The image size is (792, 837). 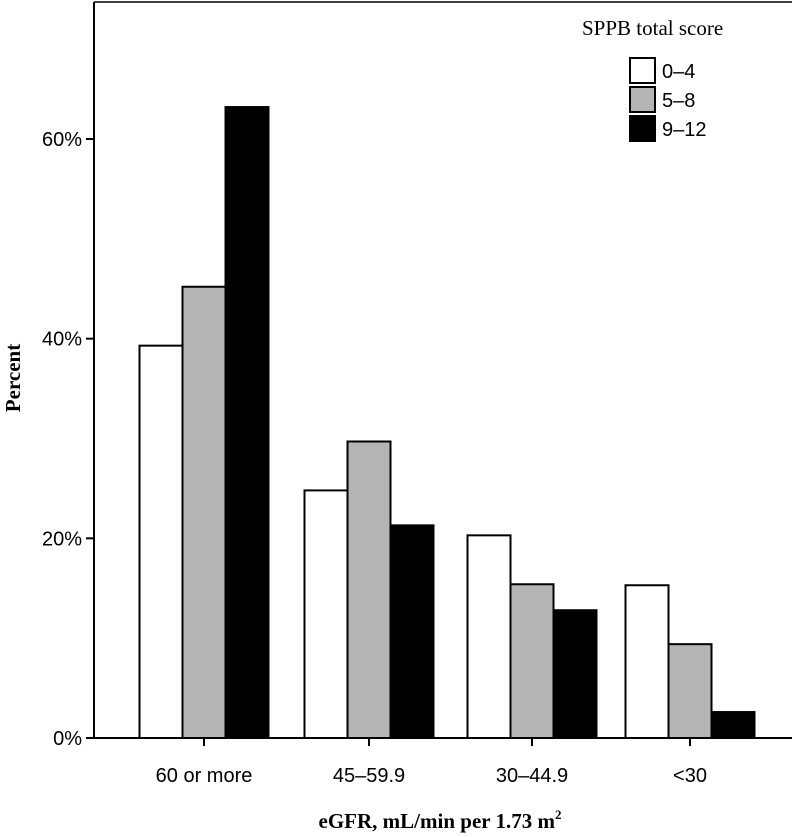 What do you see at coordinates (62, 140) in the screenshot?
I see `y-tick-label: 60%` at bounding box center [62, 140].